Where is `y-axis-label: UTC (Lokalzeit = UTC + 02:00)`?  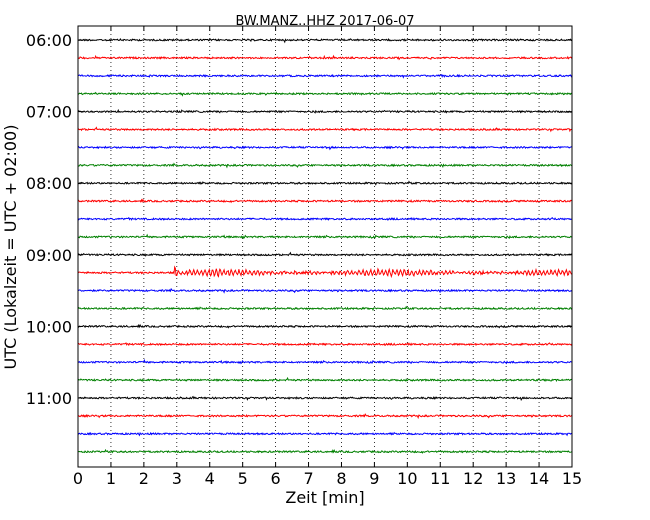
y-axis-label: UTC (Lokalzeit = UTC + 02:00) is located at coordinates (10, 247).